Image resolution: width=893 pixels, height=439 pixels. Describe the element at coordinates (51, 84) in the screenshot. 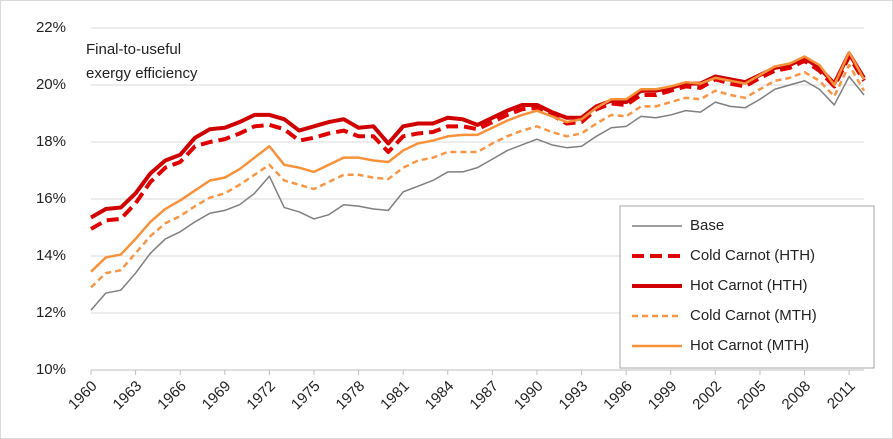

I see `y-tick-label: 20%` at that location.